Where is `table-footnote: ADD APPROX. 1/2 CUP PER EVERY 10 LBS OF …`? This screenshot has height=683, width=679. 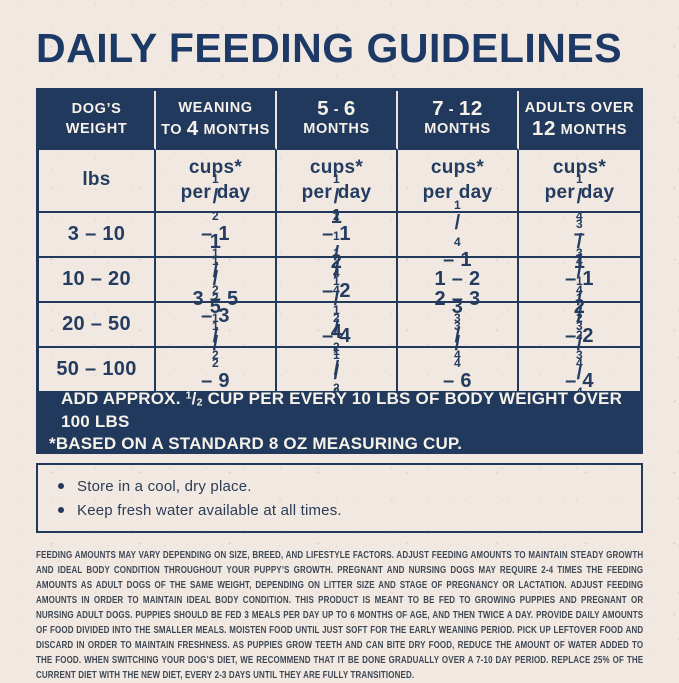 table-footnote: ADD APPROX. 1/2 CUP PER EVERY 10 LBS OF … is located at coordinates (339, 421).